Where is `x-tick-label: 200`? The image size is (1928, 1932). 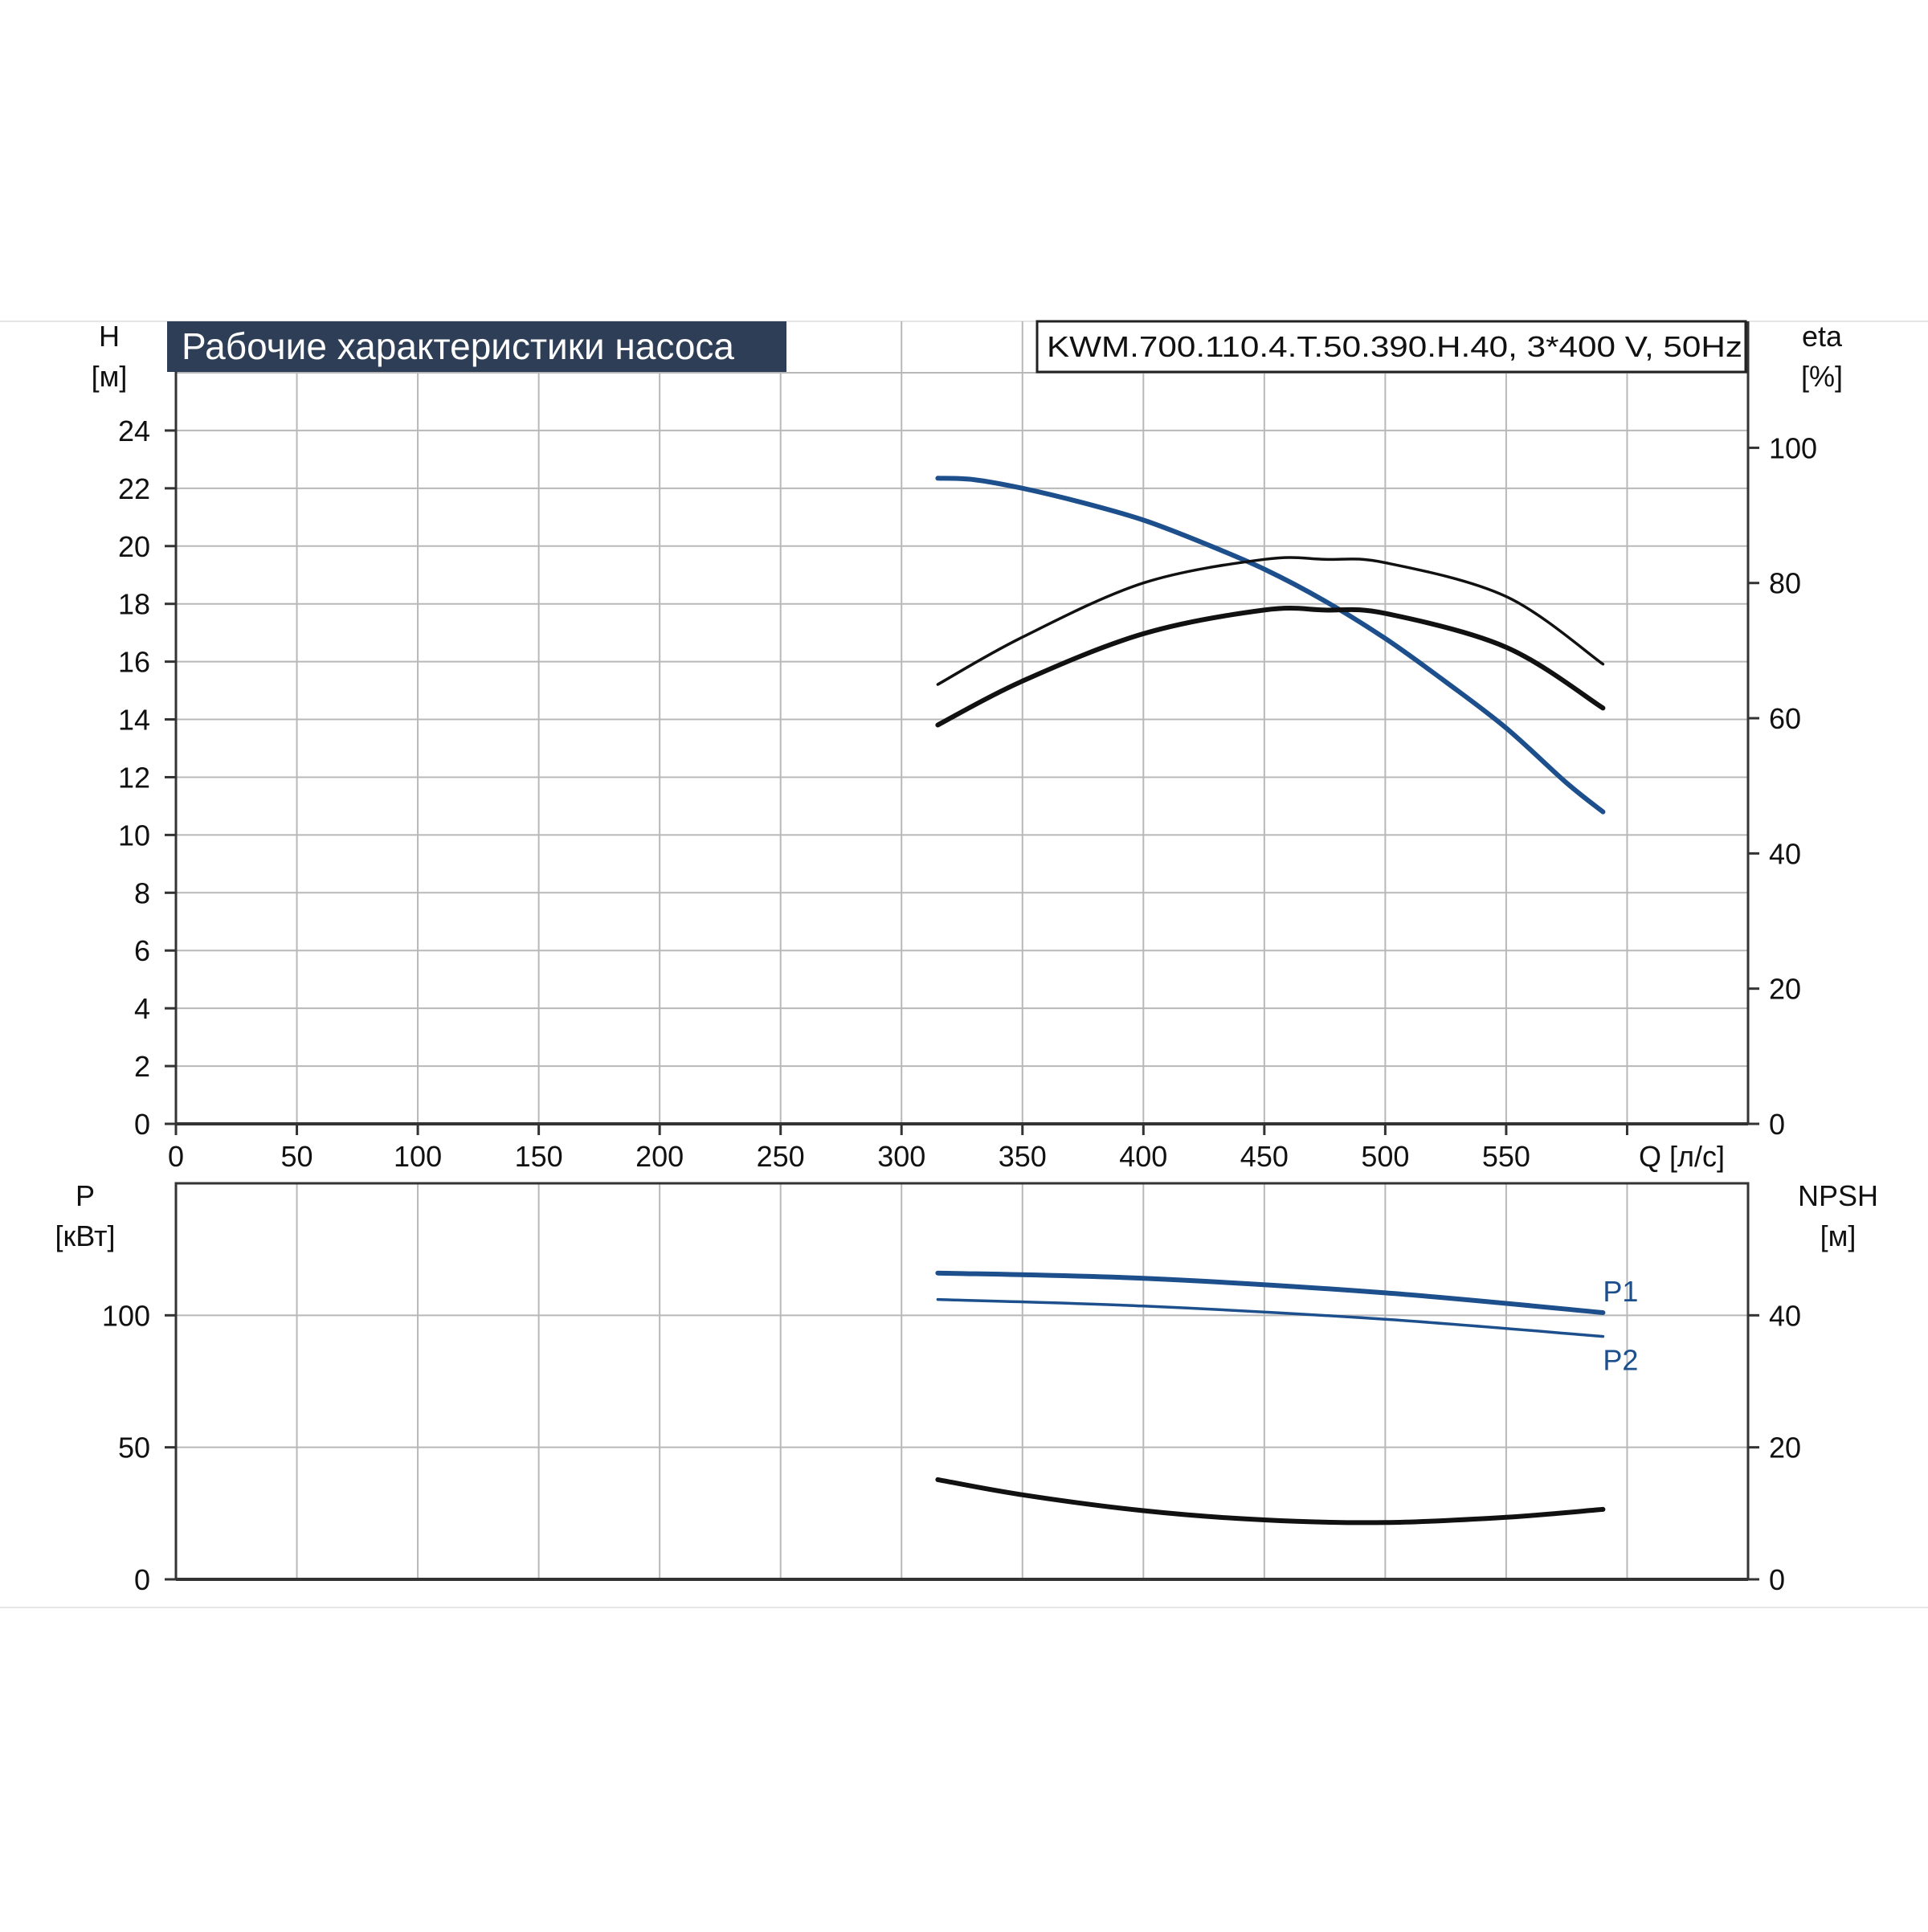
x-tick-label: 200 is located at coordinates (659, 1156).